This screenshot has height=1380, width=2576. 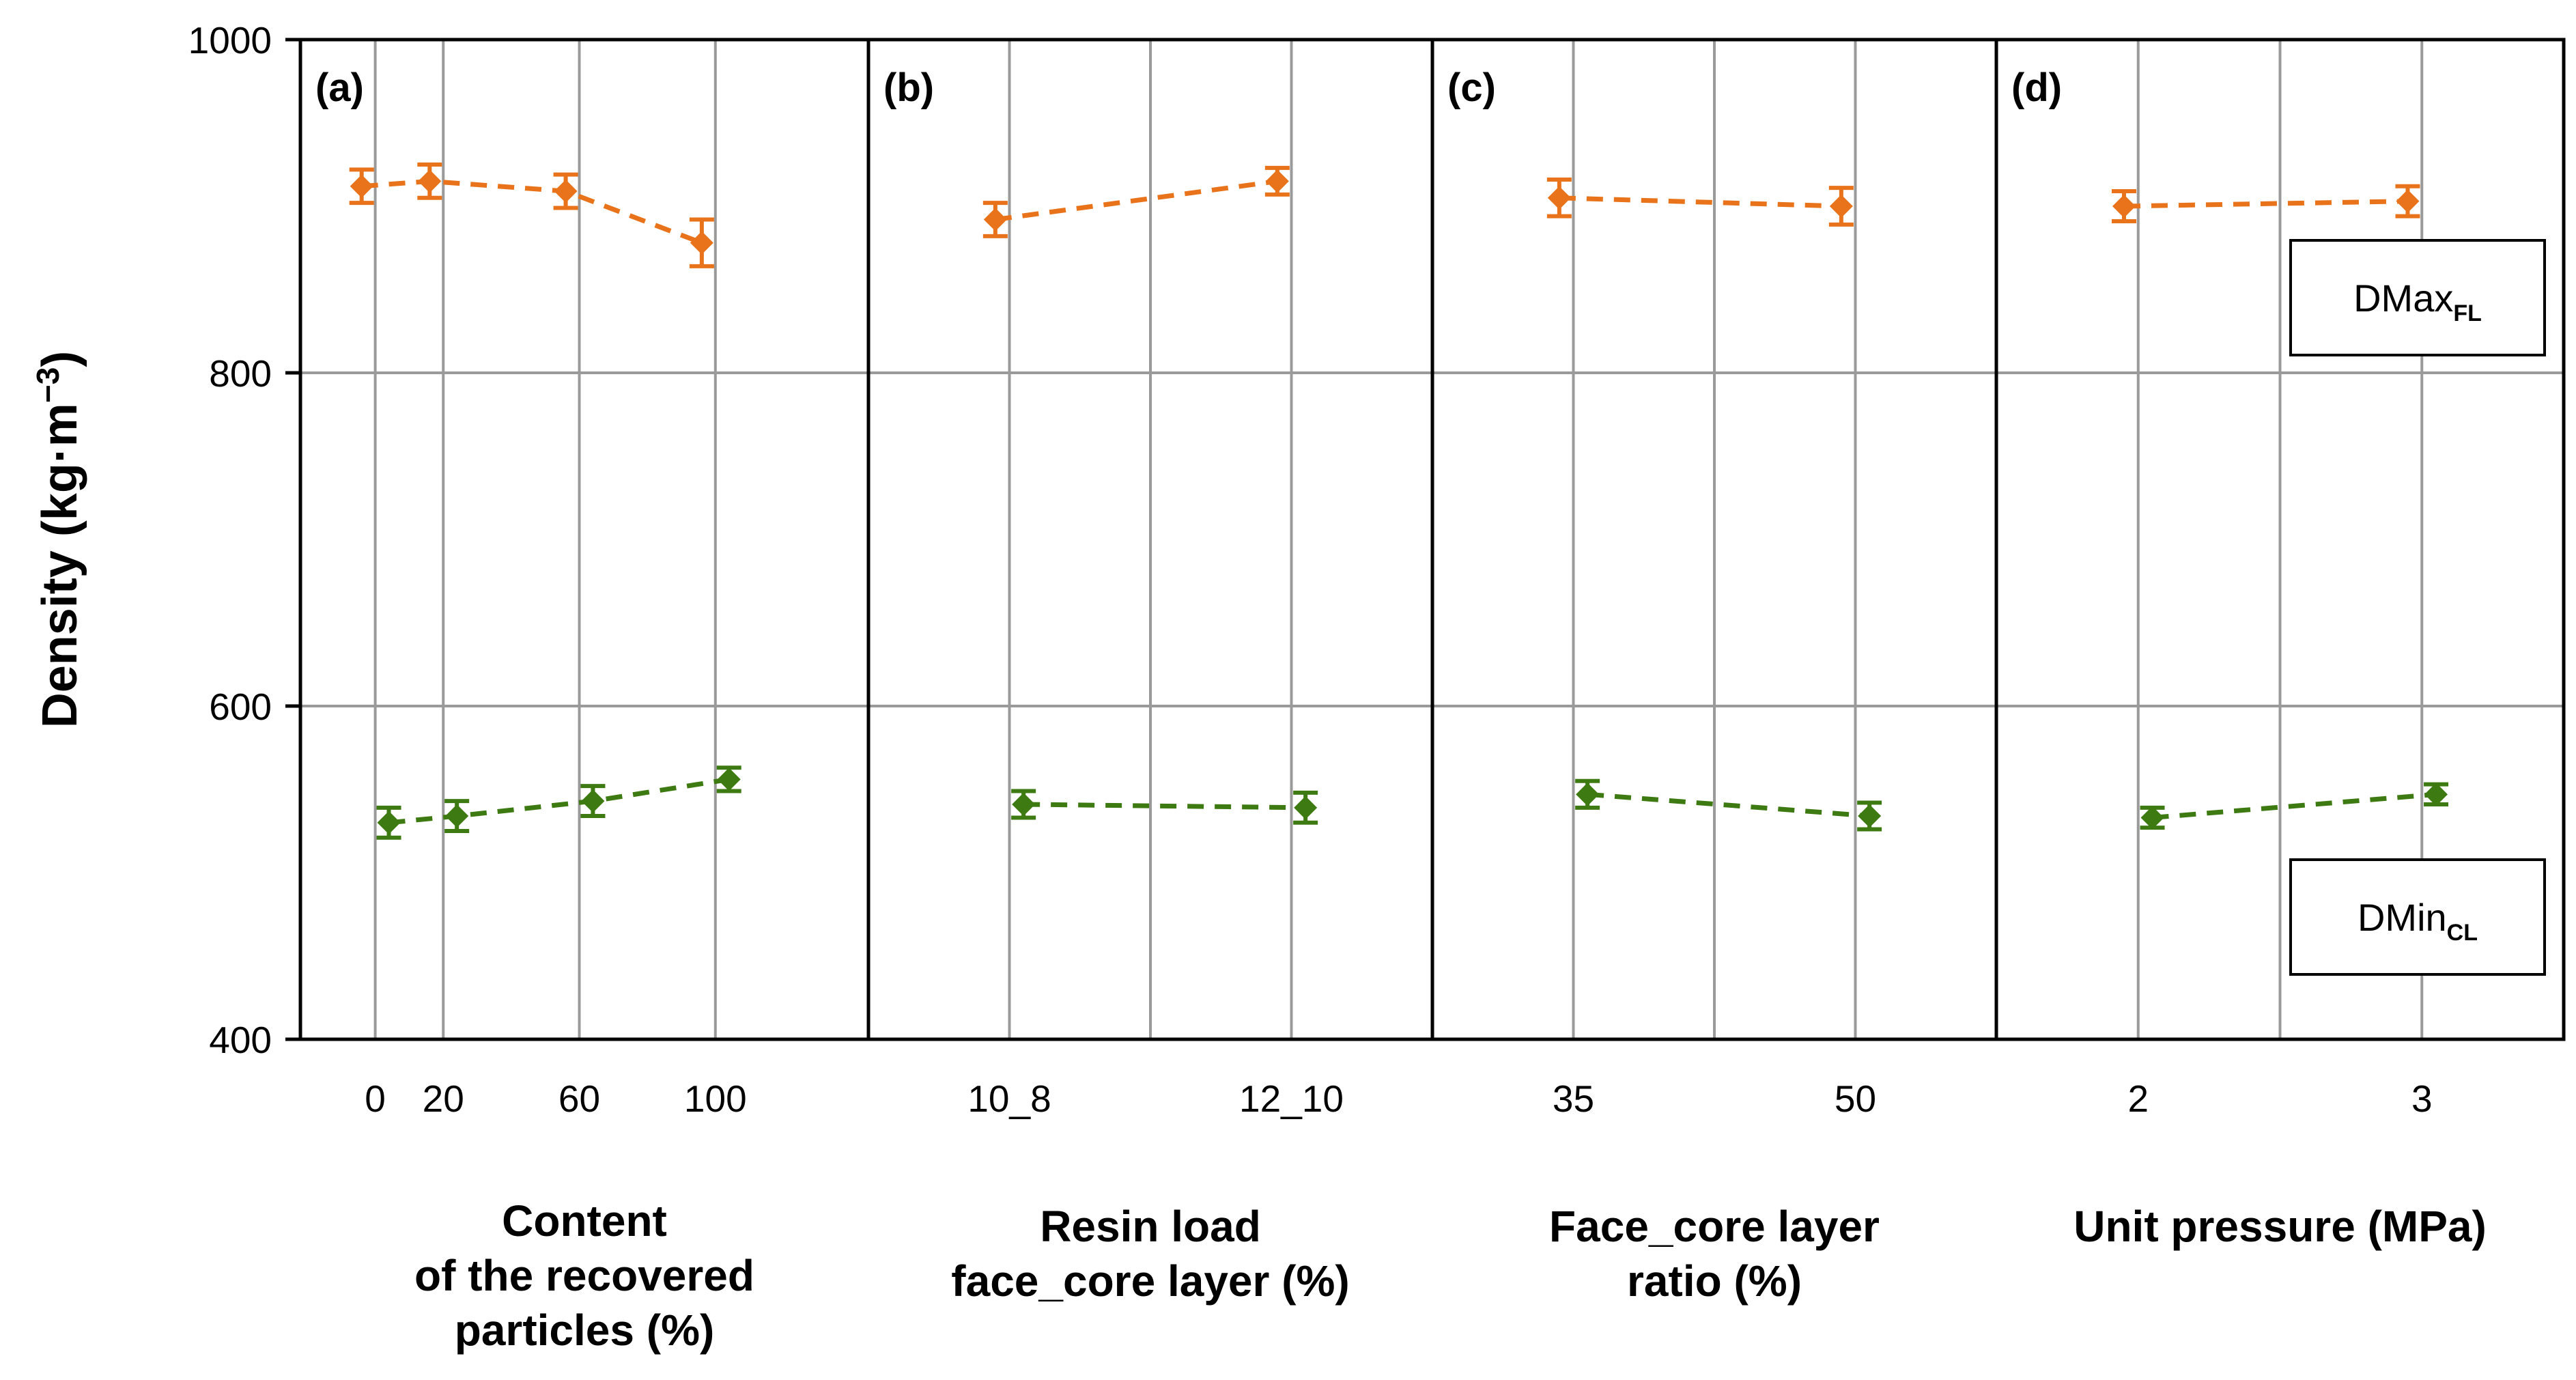 What do you see at coordinates (2138, 1099) in the screenshot?
I see `x-tick-label: 2` at bounding box center [2138, 1099].